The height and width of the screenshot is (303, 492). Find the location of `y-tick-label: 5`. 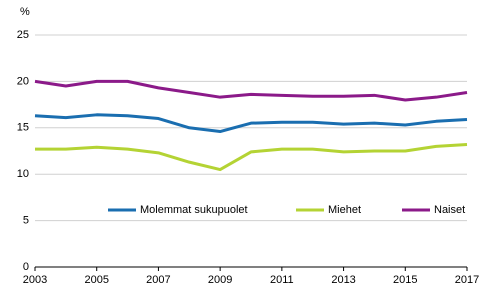

y-tick-label: 5 is located at coordinates (26, 221).